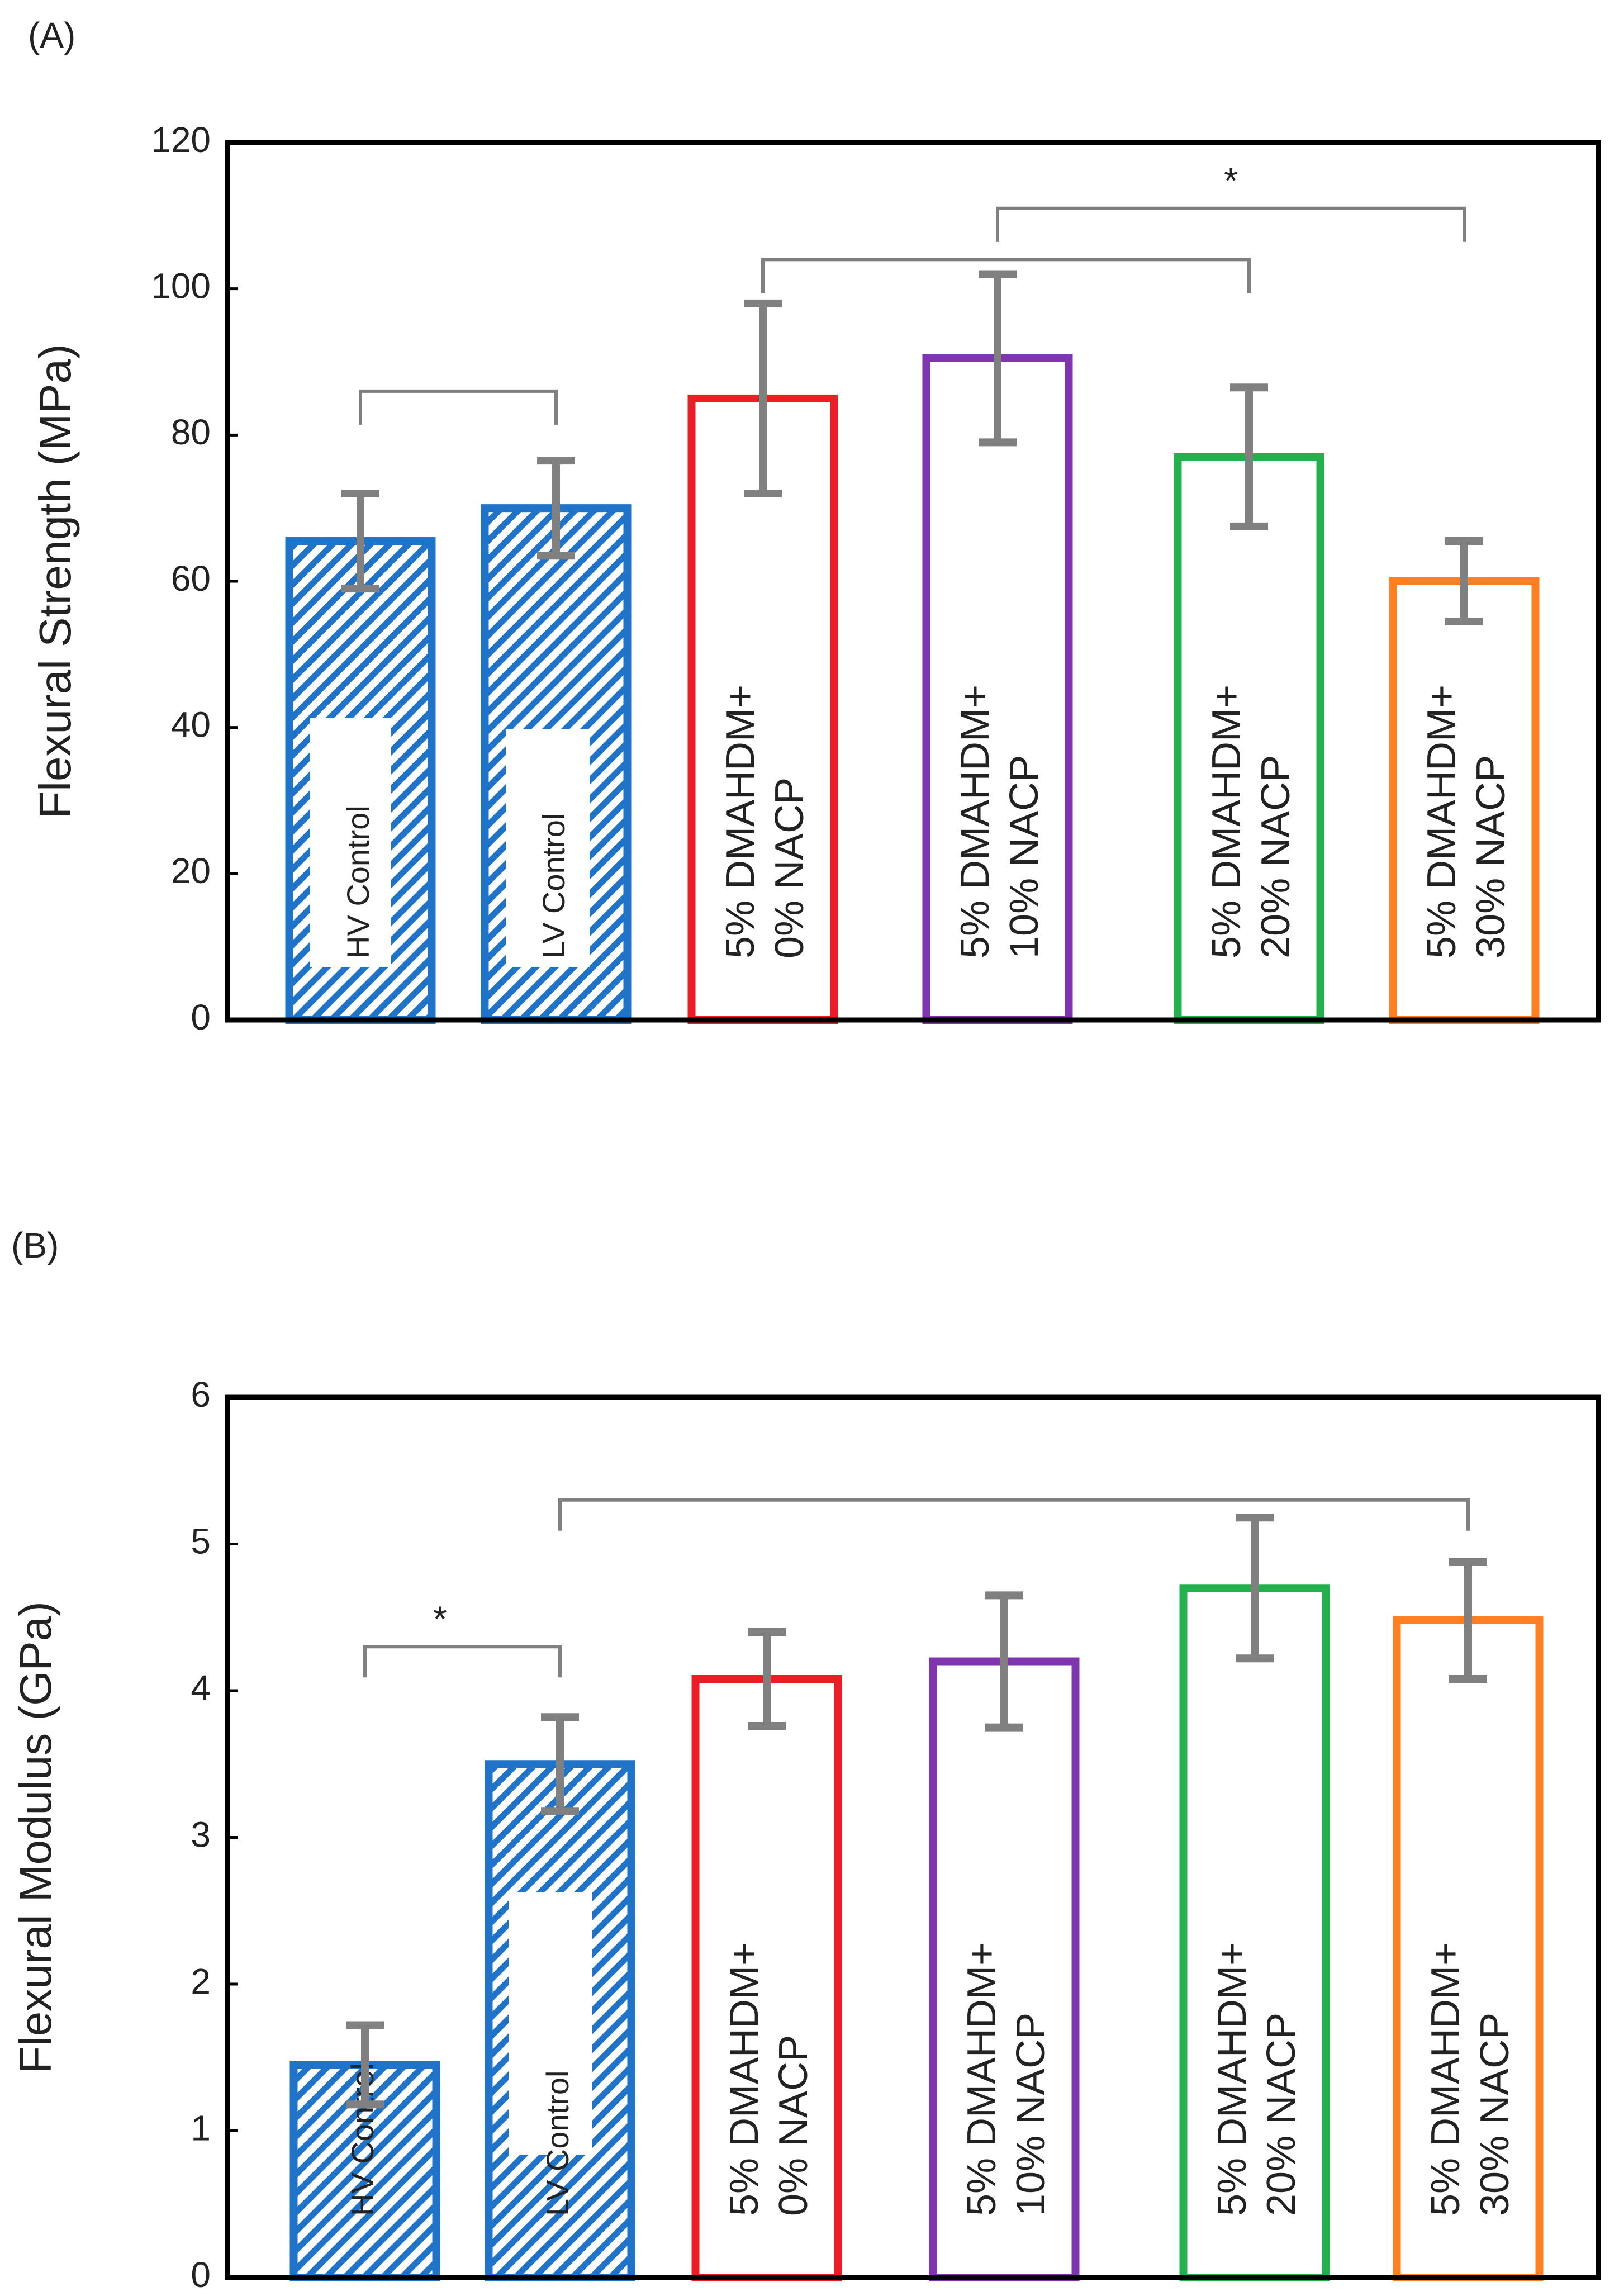 The height and width of the screenshot is (2296, 1619). Describe the element at coordinates (201, 1541) in the screenshot. I see `y-tick-label: 5` at that location.